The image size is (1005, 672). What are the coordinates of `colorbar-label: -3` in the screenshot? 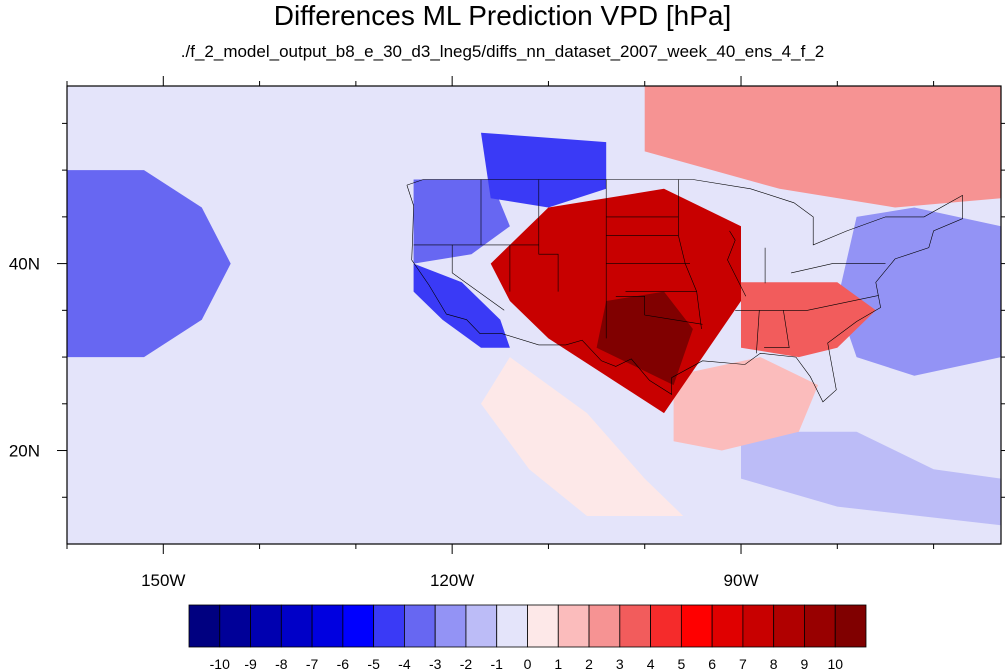 It's located at (435, 664).